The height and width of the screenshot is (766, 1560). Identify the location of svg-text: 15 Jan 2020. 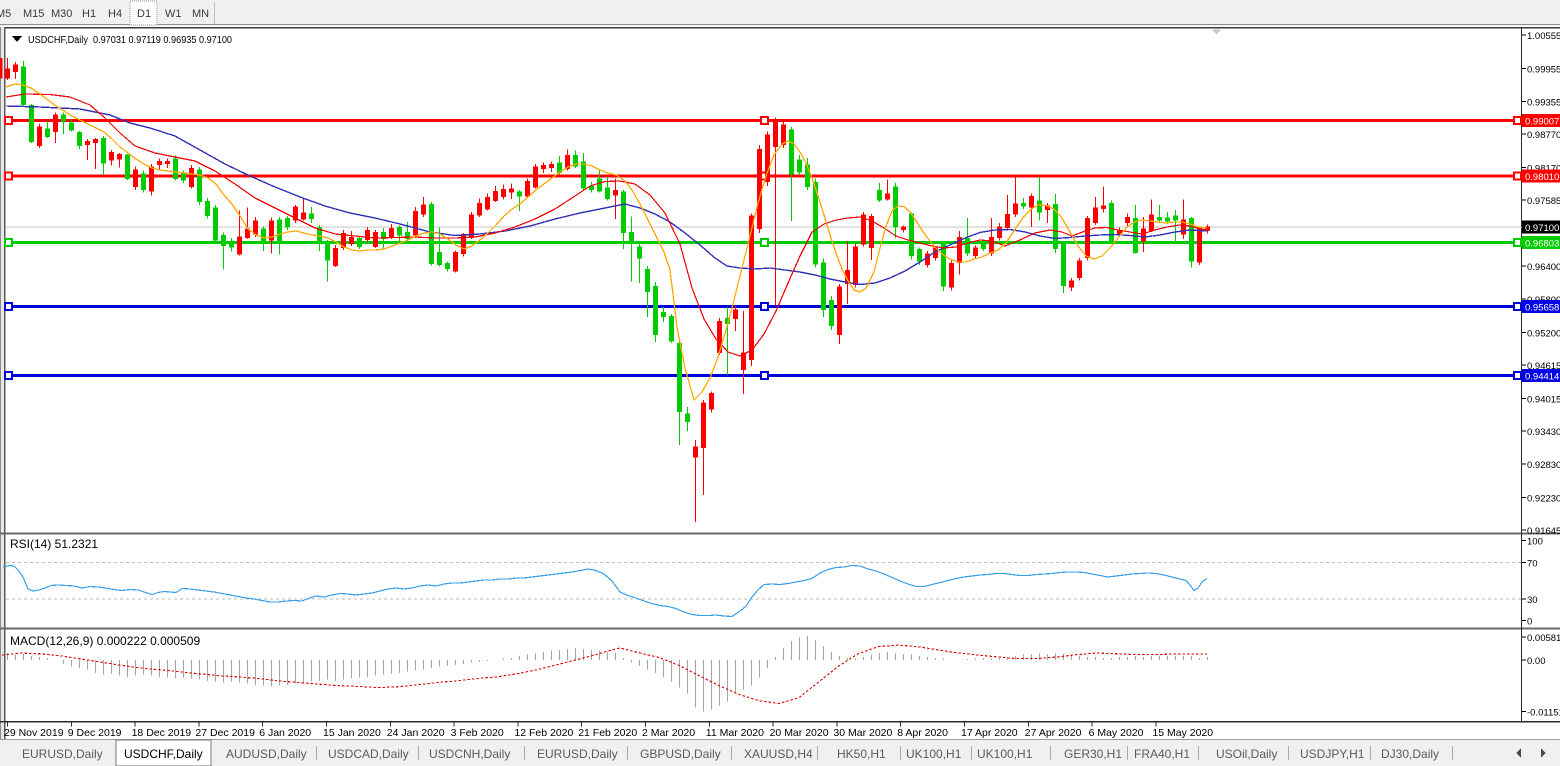
(352, 733).